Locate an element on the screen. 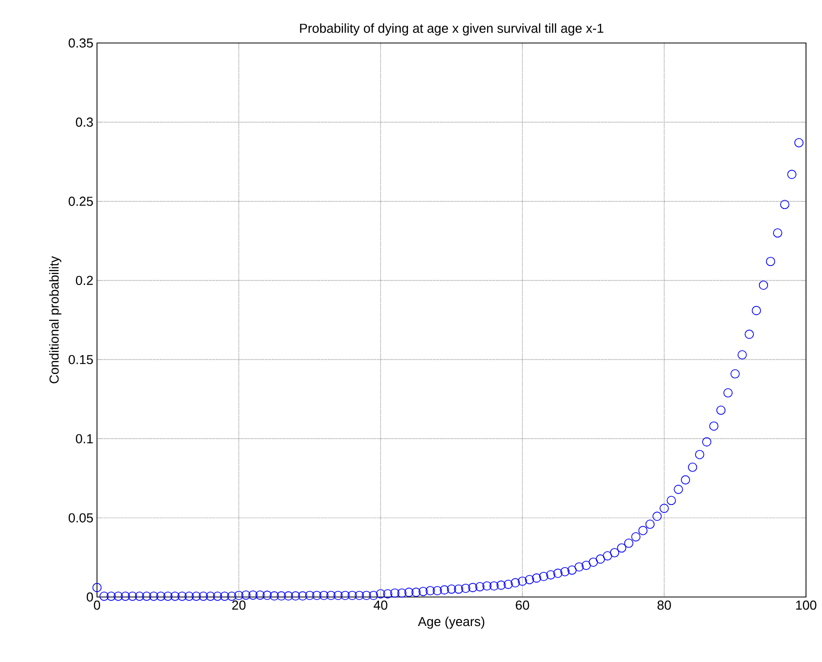 The image size is (822, 662). x-tick-label: 0 is located at coordinates (97, 605).